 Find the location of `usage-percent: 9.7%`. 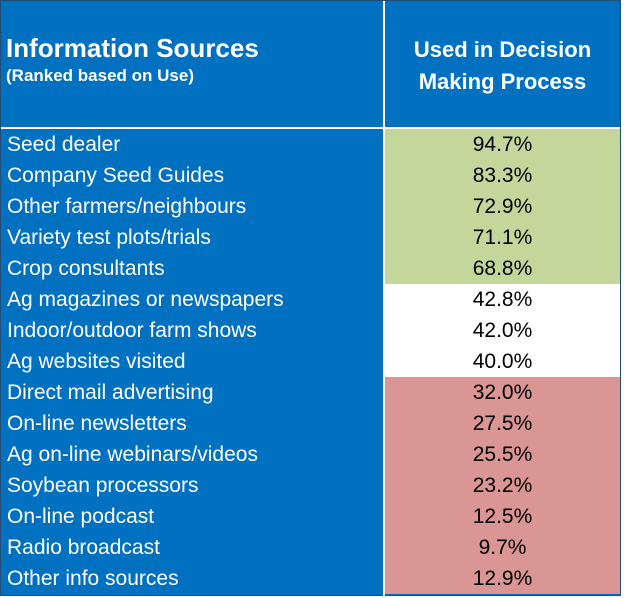

usage-percent: 9.7% is located at coordinates (502, 547).